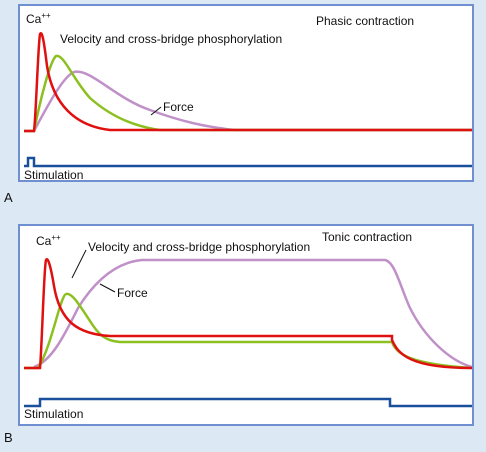 The height and width of the screenshot is (452, 486). I want to click on panel-b-stimulation-label: Stimulation, so click(54, 414).